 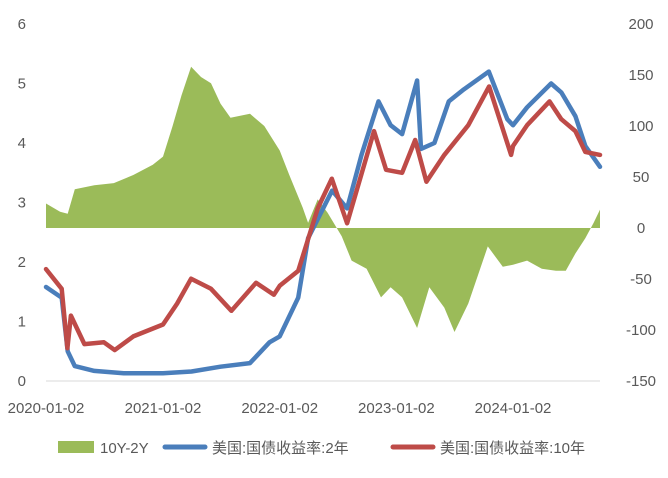 What do you see at coordinates (396, 408) in the screenshot?
I see `x-tick-label: 2023-01-02` at bounding box center [396, 408].